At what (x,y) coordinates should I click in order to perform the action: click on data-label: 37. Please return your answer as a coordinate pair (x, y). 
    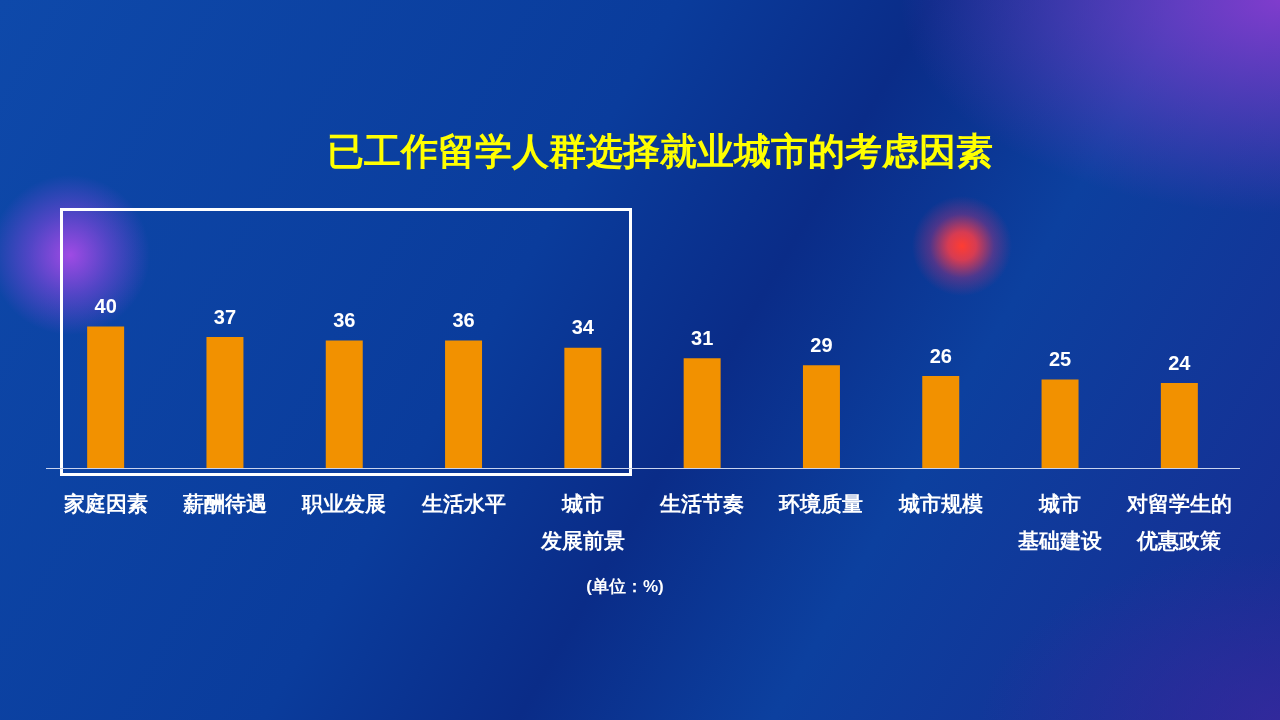
    Looking at the image, I should click on (225, 316).